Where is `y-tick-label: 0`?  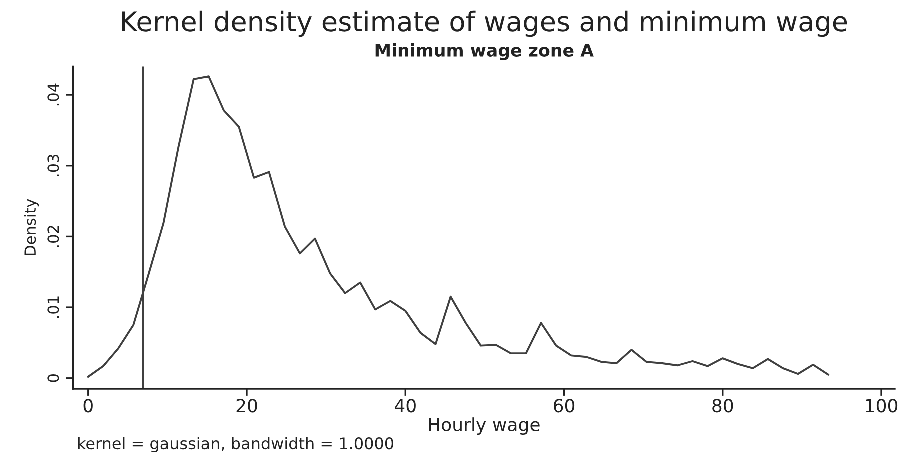
y-tick-label: 0 is located at coordinates (54, 378).